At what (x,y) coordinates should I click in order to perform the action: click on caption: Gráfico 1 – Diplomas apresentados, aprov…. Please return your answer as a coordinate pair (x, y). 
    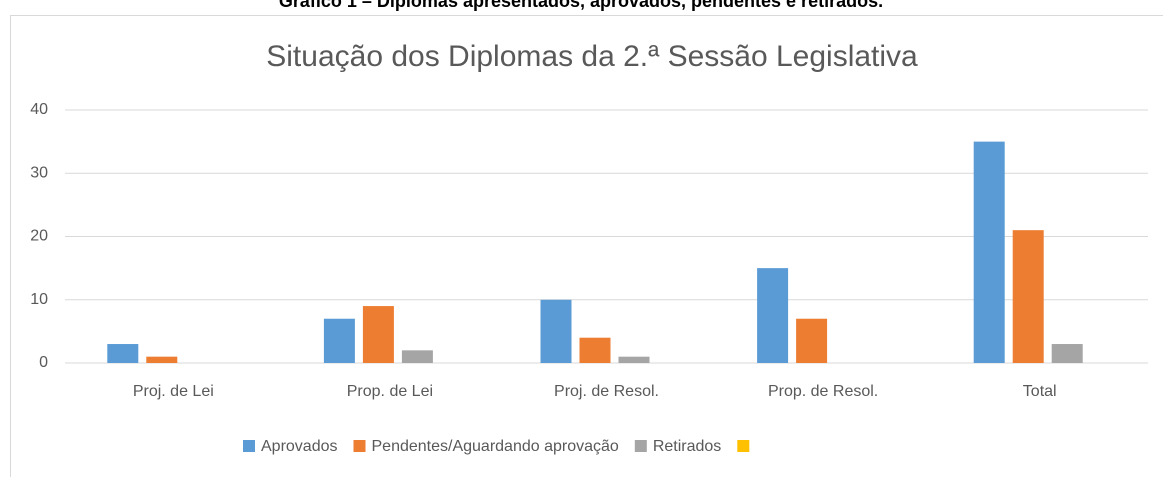
    Looking at the image, I should click on (581, 5).